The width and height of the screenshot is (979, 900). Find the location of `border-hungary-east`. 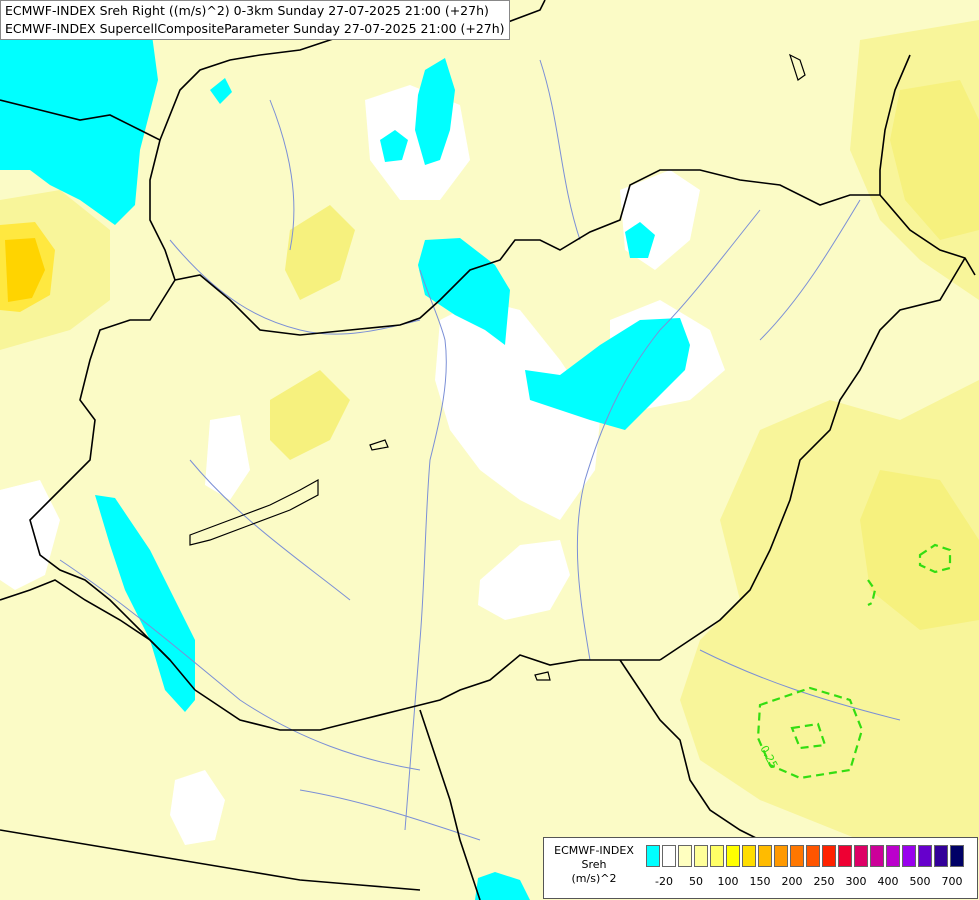

border-hungary-east is located at coordinates (812, 459).